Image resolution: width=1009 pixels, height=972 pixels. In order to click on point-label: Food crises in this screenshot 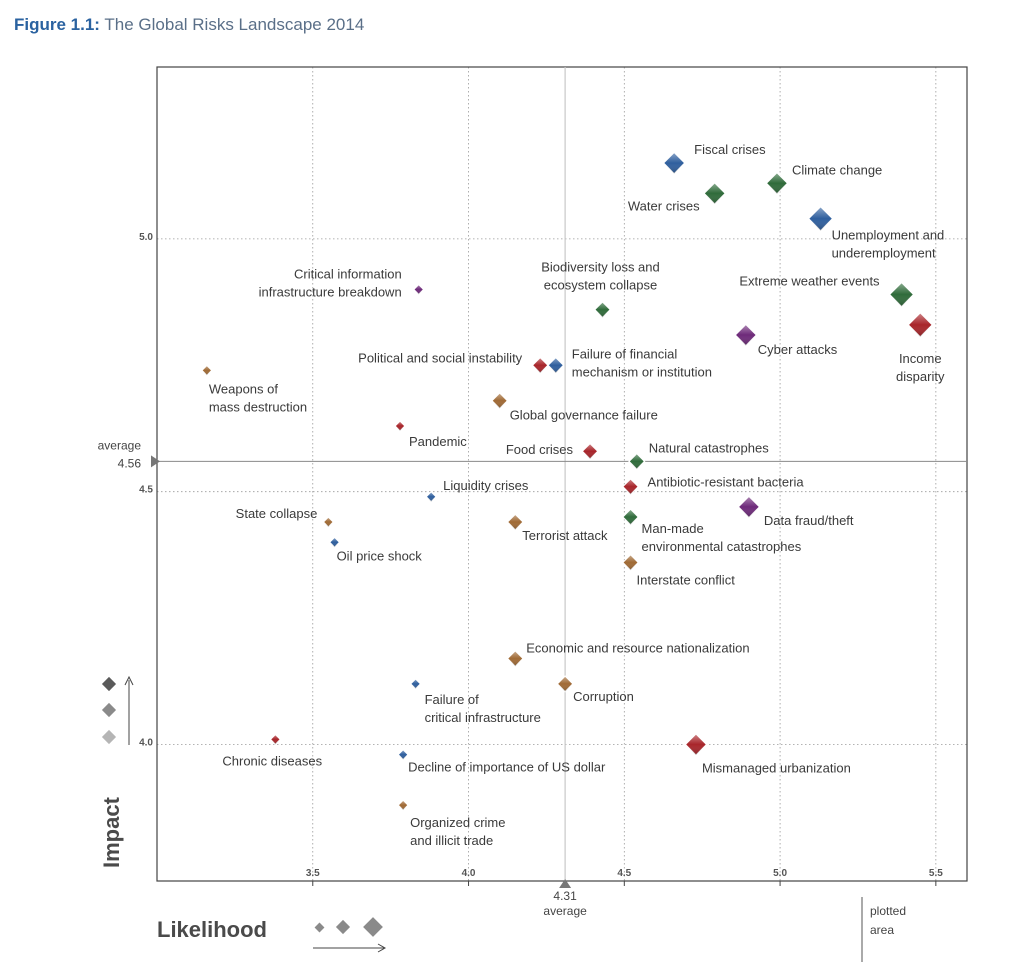, I will do `click(540, 449)`.